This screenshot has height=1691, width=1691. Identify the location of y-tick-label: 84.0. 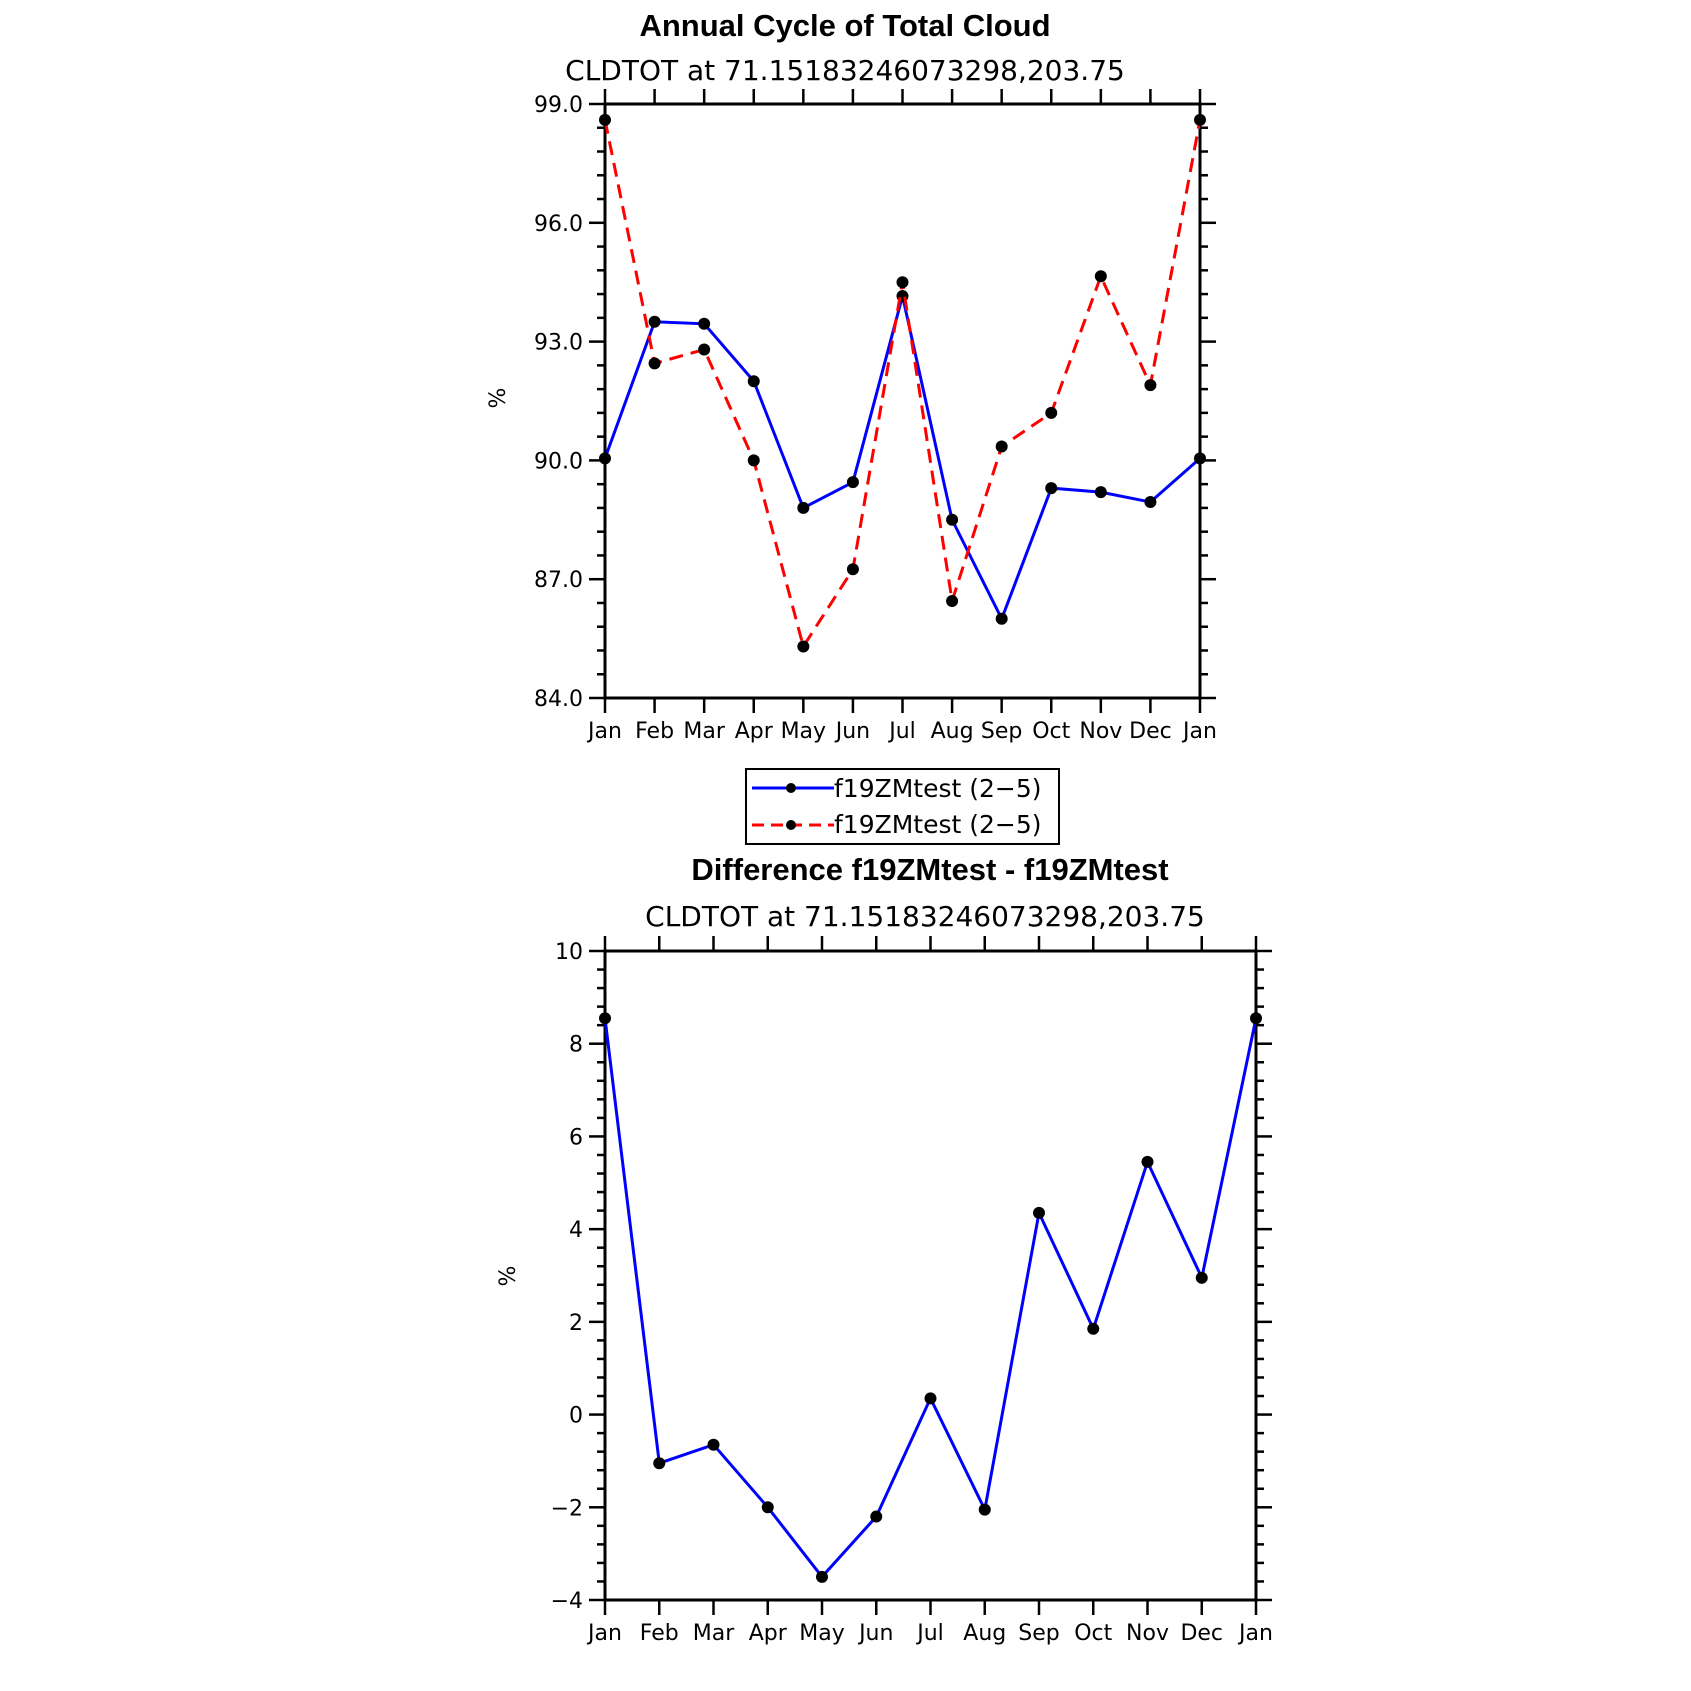
(558, 699).